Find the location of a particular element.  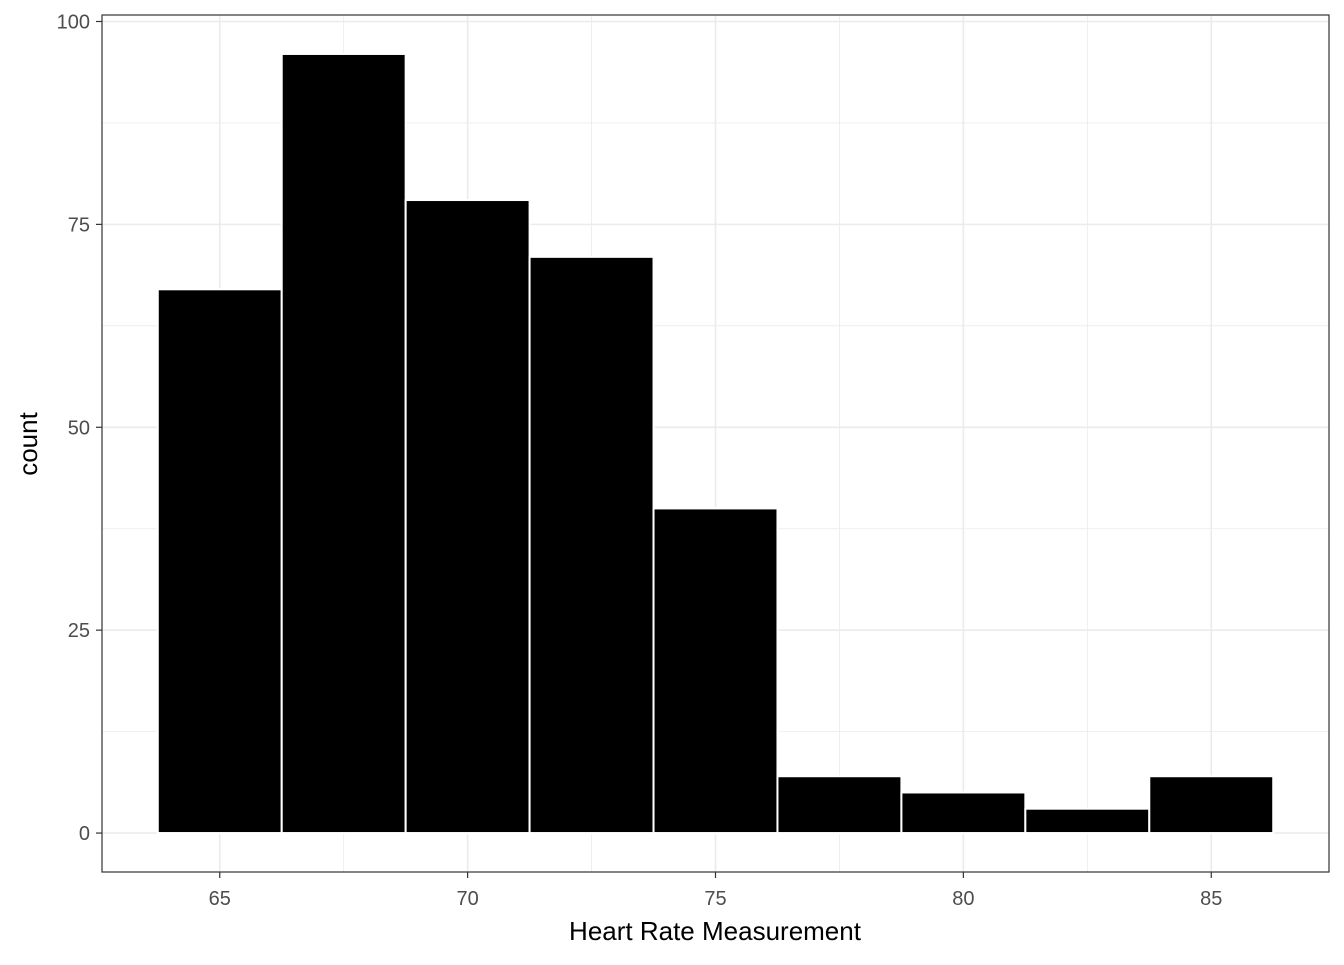

x-tick-label: 75 is located at coordinates (715, 899).